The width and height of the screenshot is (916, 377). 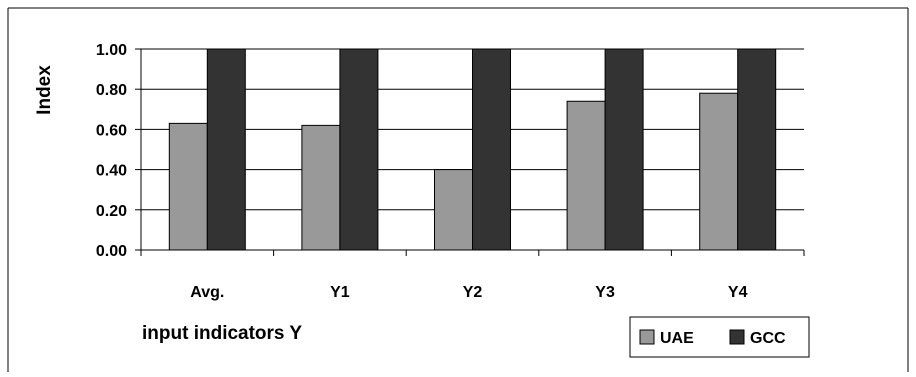 What do you see at coordinates (768, 338) in the screenshot?
I see `legend-label-gcc: GCC` at bounding box center [768, 338].